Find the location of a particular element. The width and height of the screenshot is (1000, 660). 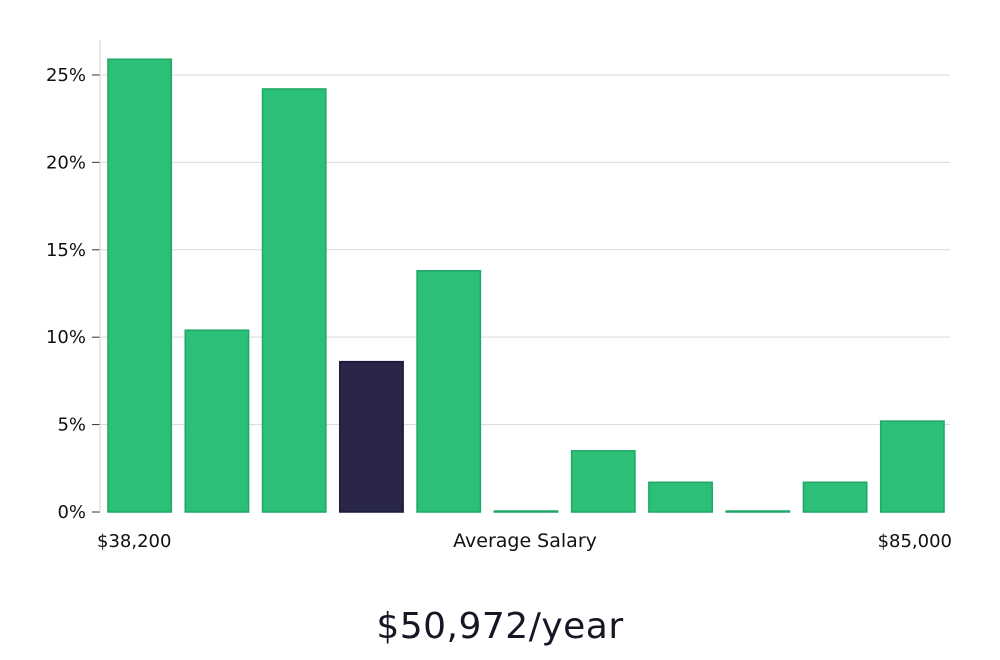

y-tick-label: 15% is located at coordinates (66, 250).